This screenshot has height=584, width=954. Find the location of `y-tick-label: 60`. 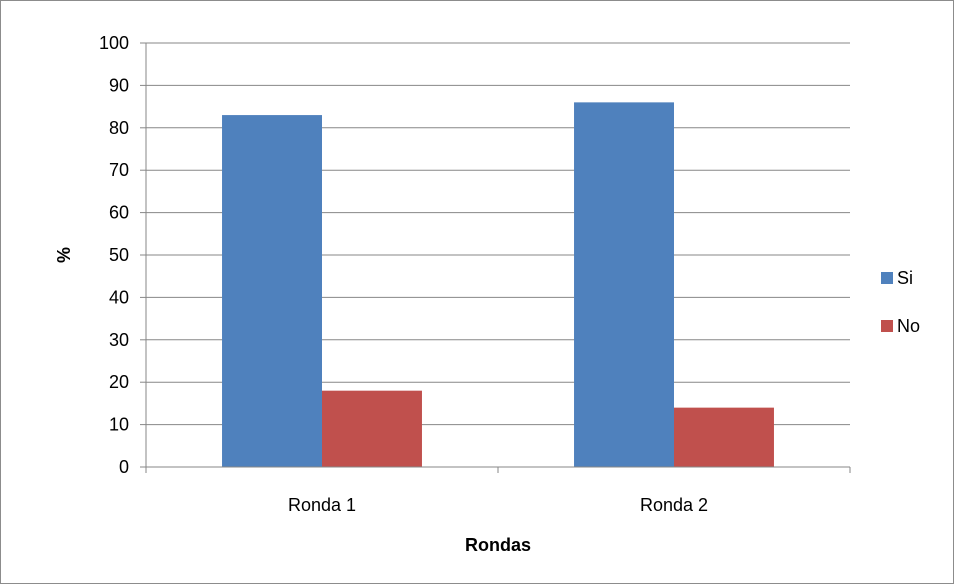

y-tick-label: 60 is located at coordinates (119, 213).